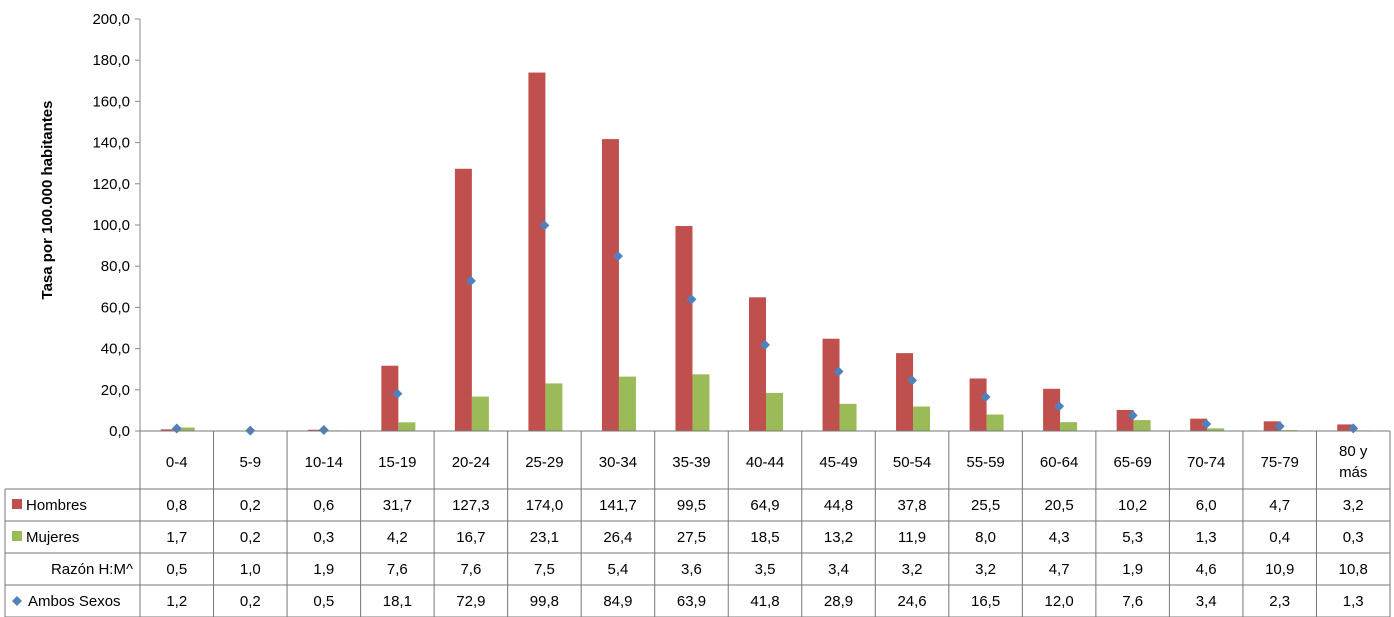  Describe the element at coordinates (115, 349) in the screenshot. I see `y-tick-label: 40,0` at that location.